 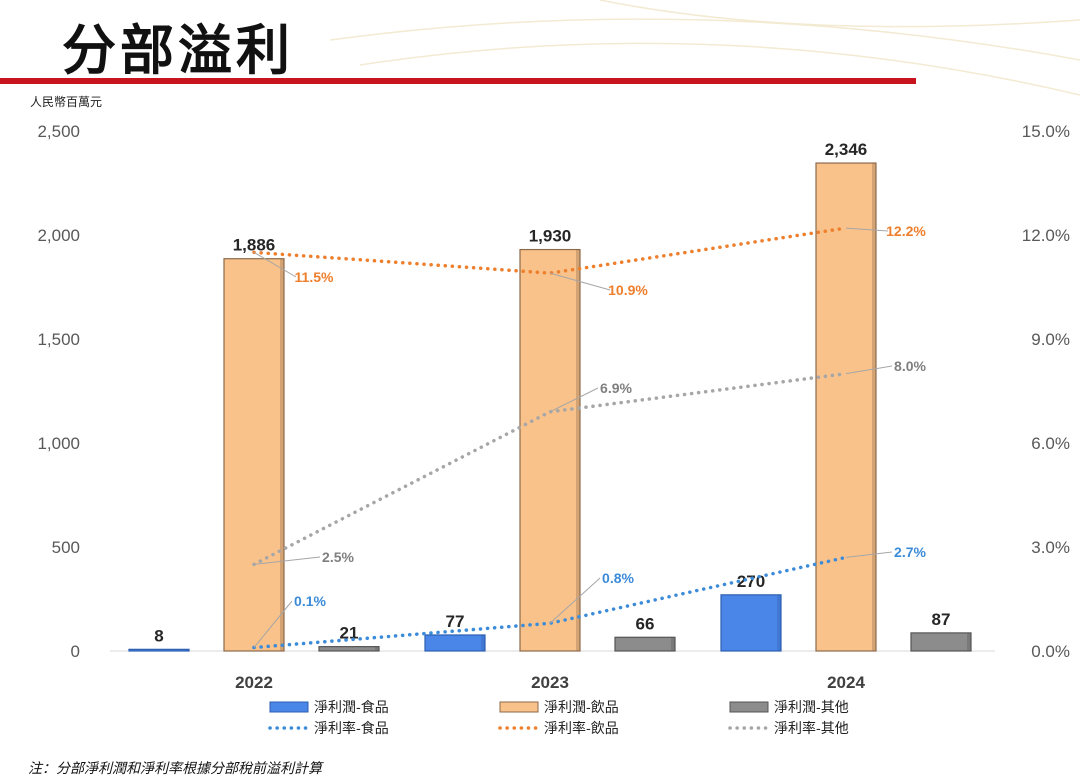 I want to click on y-left-tick-label: 1,500, so click(x=58, y=339).